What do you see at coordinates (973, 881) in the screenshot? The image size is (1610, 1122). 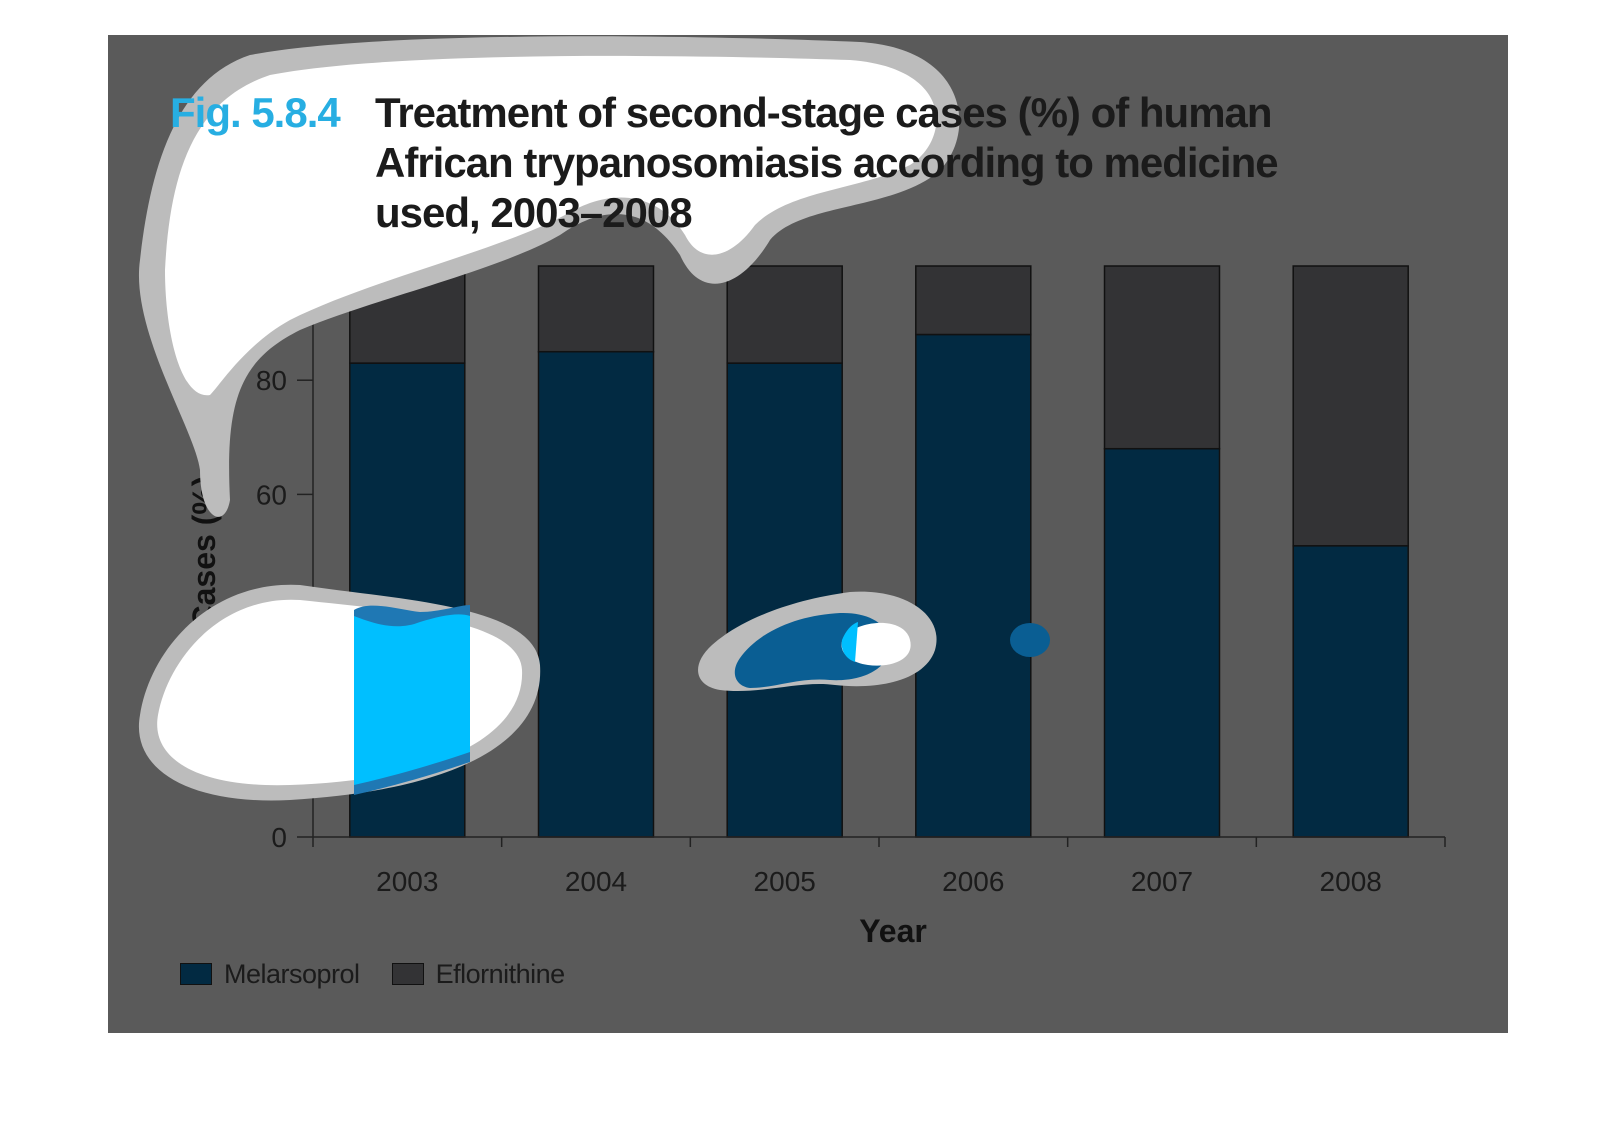 I see `x-tick-label-2006: 2006` at bounding box center [973, 881].